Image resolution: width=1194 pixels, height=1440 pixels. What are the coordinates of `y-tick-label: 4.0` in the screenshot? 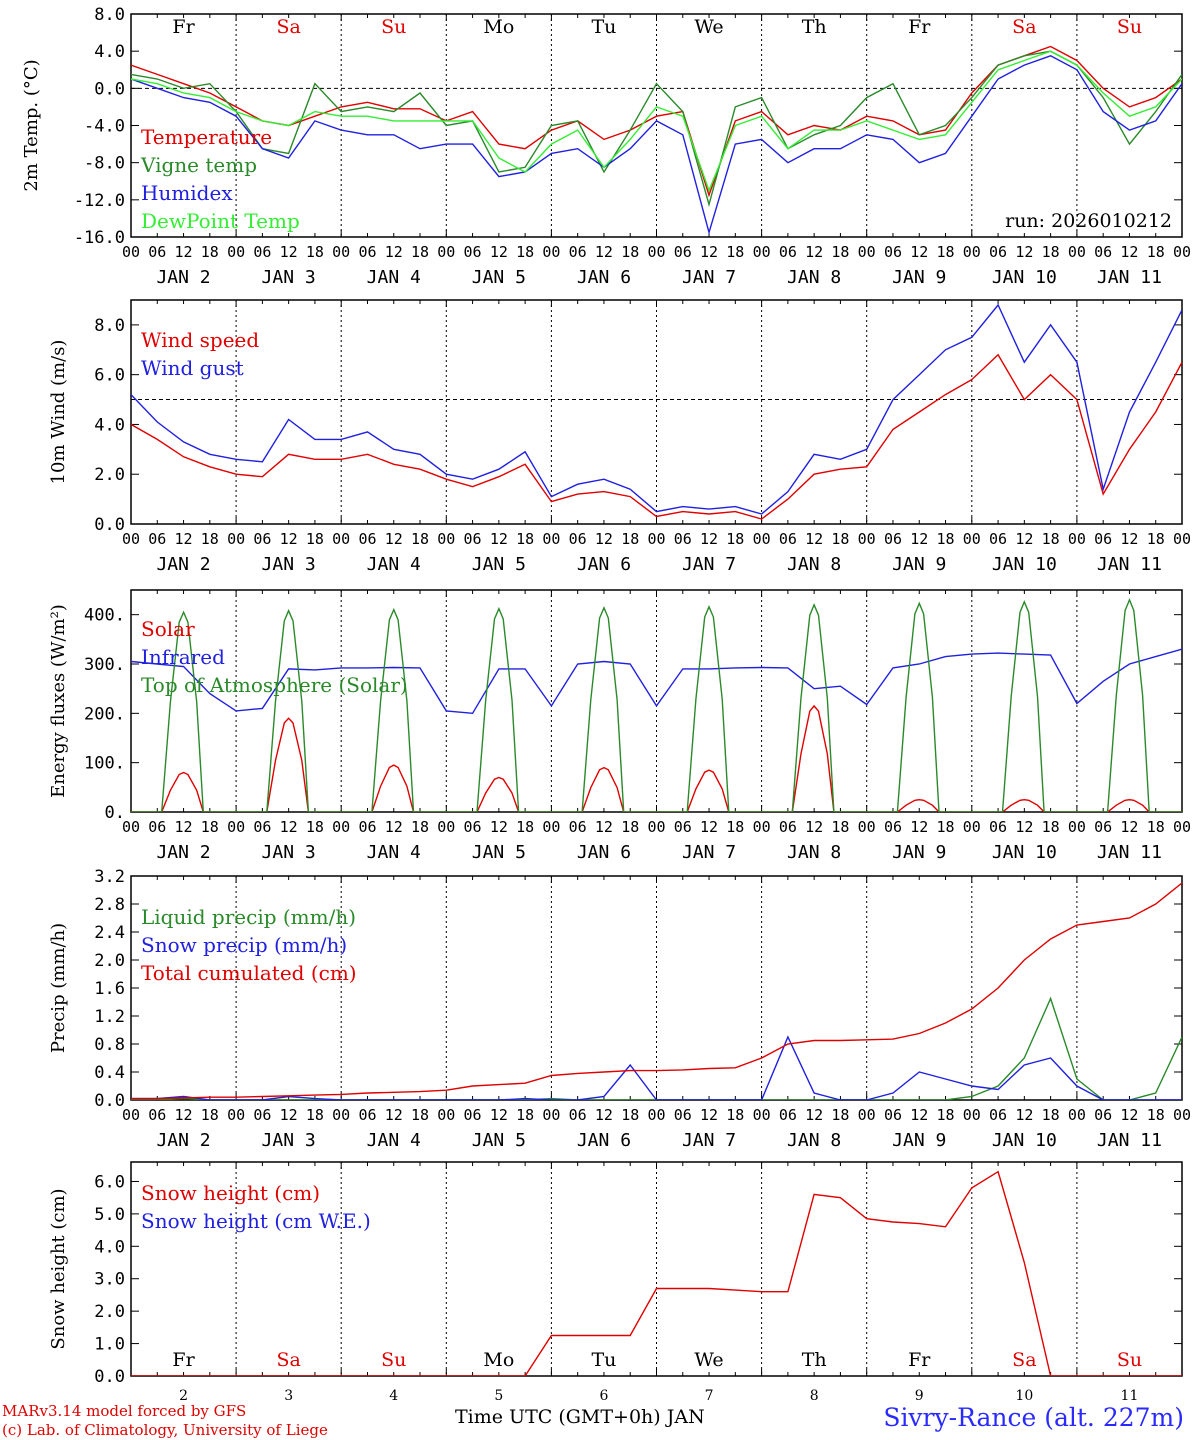 It's located at (109, 425).